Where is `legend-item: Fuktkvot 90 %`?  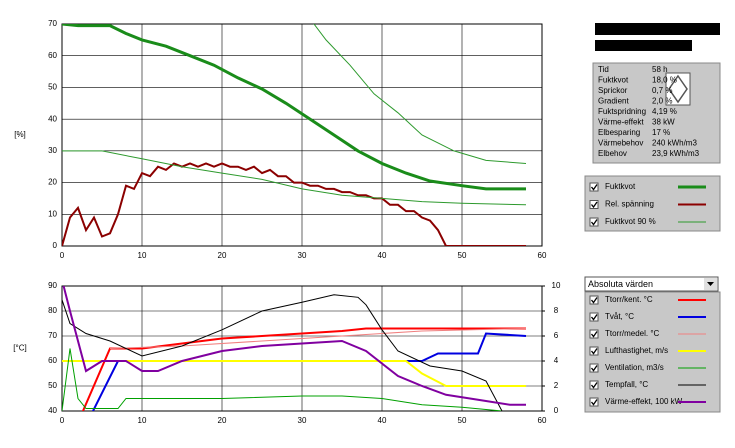
legend-item: Fuktkvot 90 % is located at coordinates (647, 222).